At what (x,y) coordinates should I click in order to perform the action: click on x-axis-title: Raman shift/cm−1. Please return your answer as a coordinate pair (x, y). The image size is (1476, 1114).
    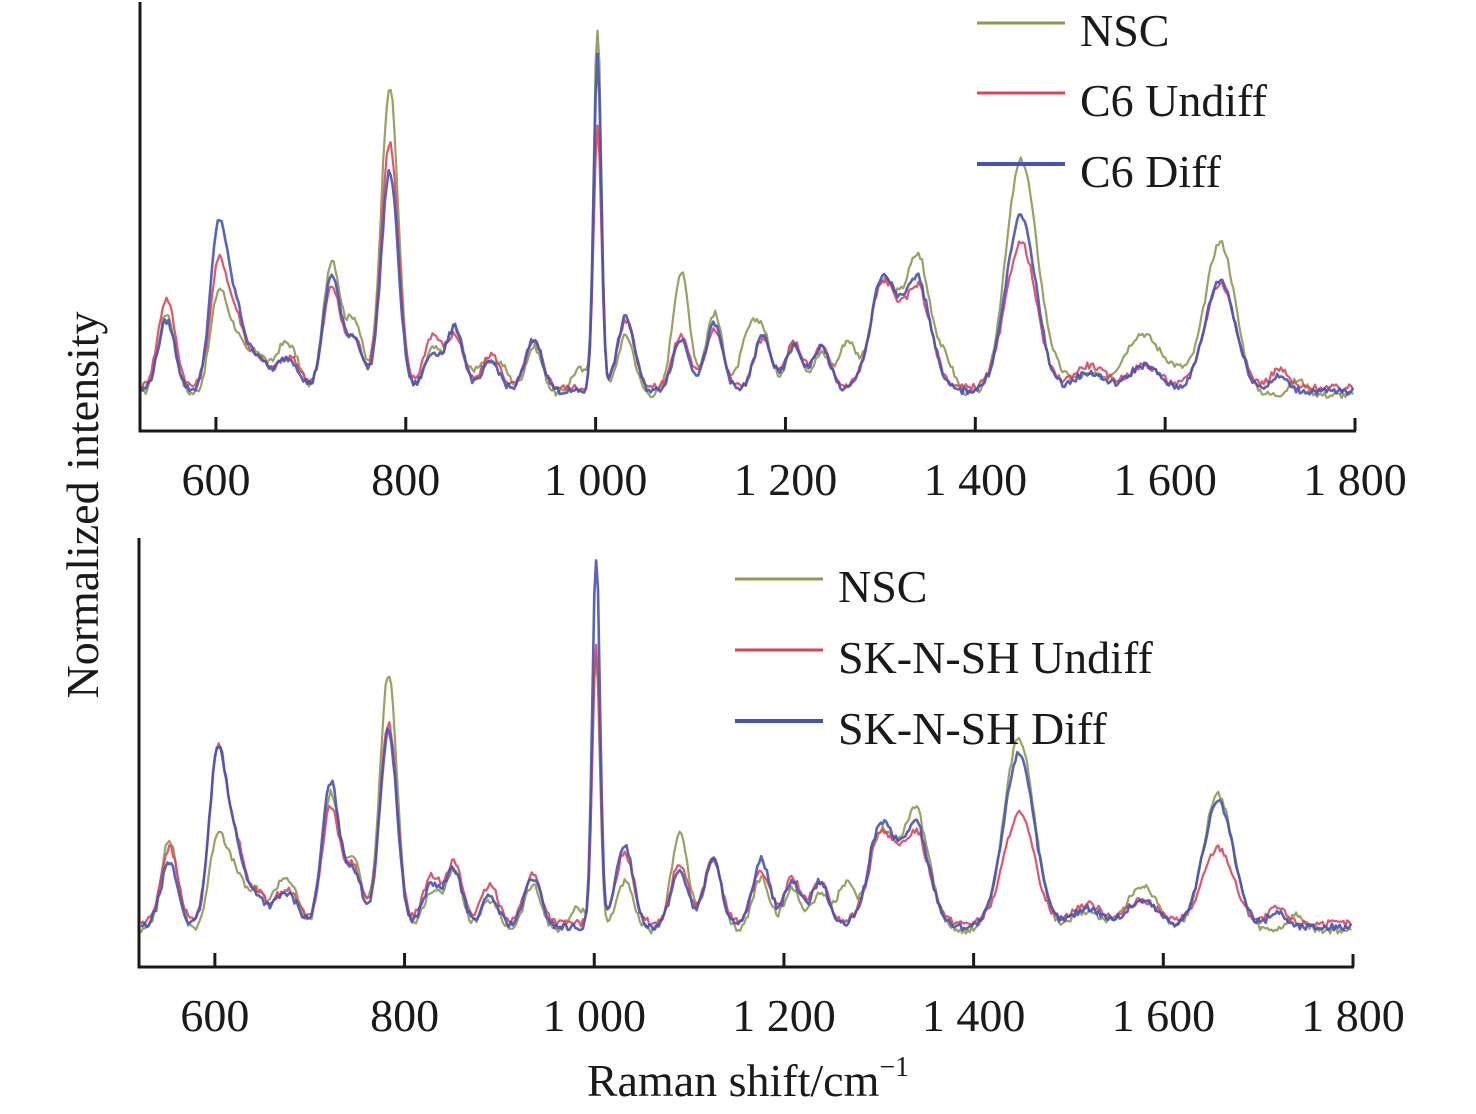
    Looking at the image, I should click on (748, 1079).